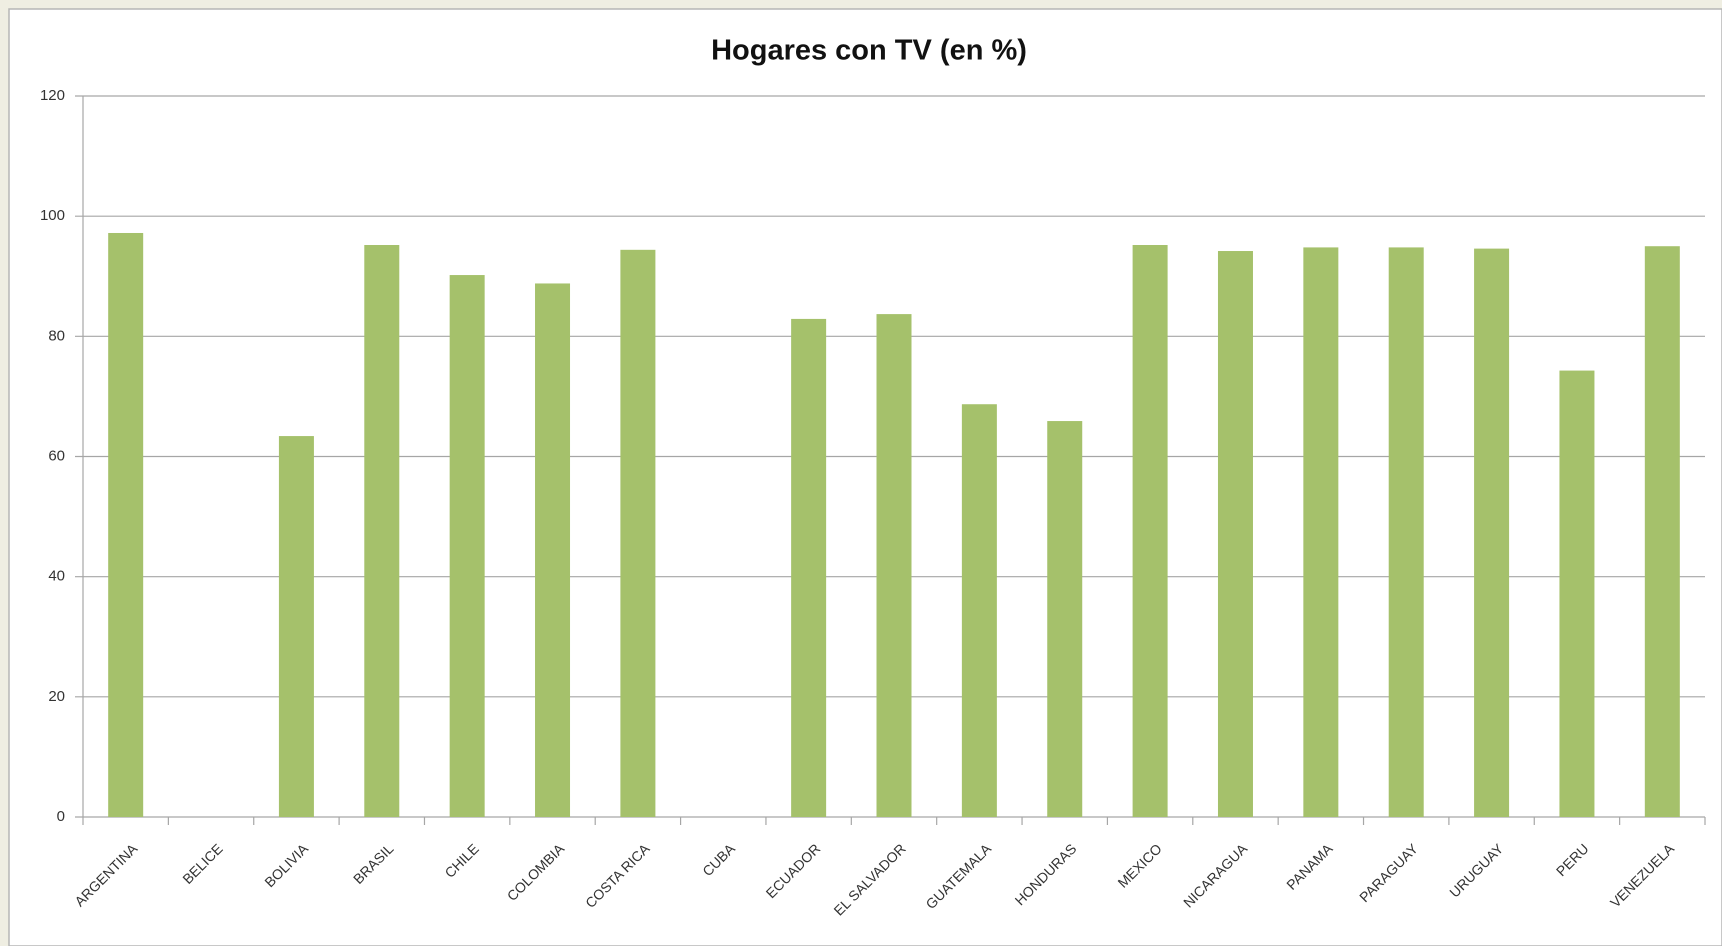 This screenshot has height=946, width=1722. What do you see at coordinates (56, 455) in the screenshot?
I see `y-tick-label: 60` at bounding box center [56, 455].